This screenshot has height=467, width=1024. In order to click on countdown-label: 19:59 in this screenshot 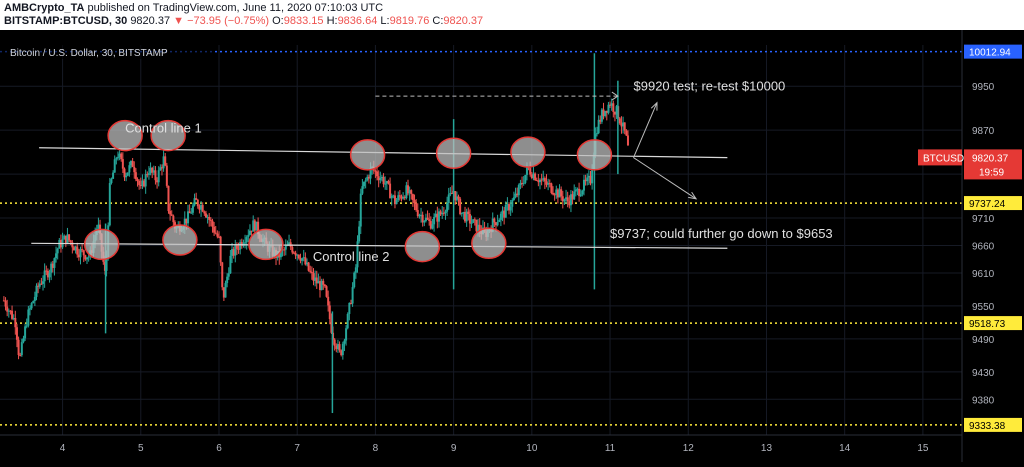, I will do `click(991, 172)`.